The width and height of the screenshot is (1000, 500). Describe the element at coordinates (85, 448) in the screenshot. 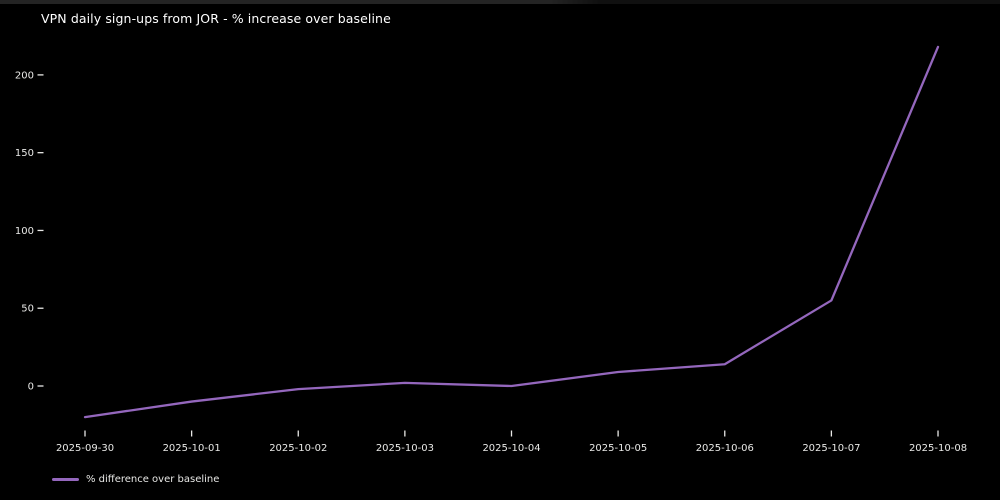

I see `x-axis-tick-label: 2025-09-30` at that location.